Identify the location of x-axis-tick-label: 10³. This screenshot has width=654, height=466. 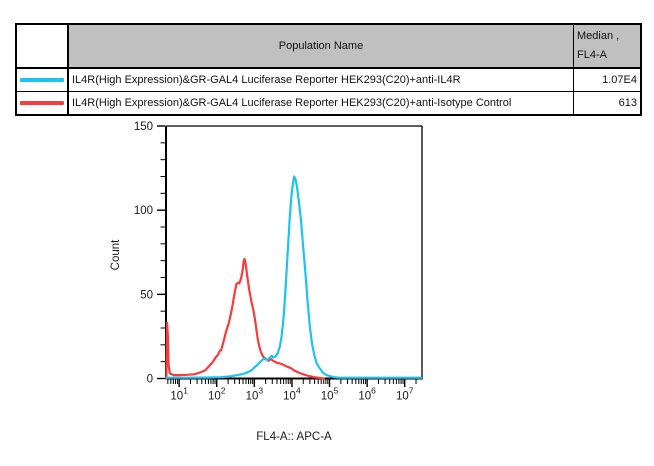
(255, 394).